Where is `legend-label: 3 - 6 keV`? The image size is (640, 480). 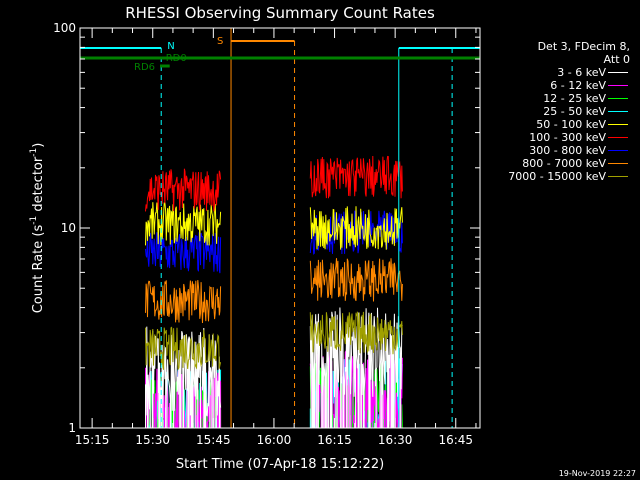 legend-label: 3 - 6 keV is located at coordinates (581, 72).